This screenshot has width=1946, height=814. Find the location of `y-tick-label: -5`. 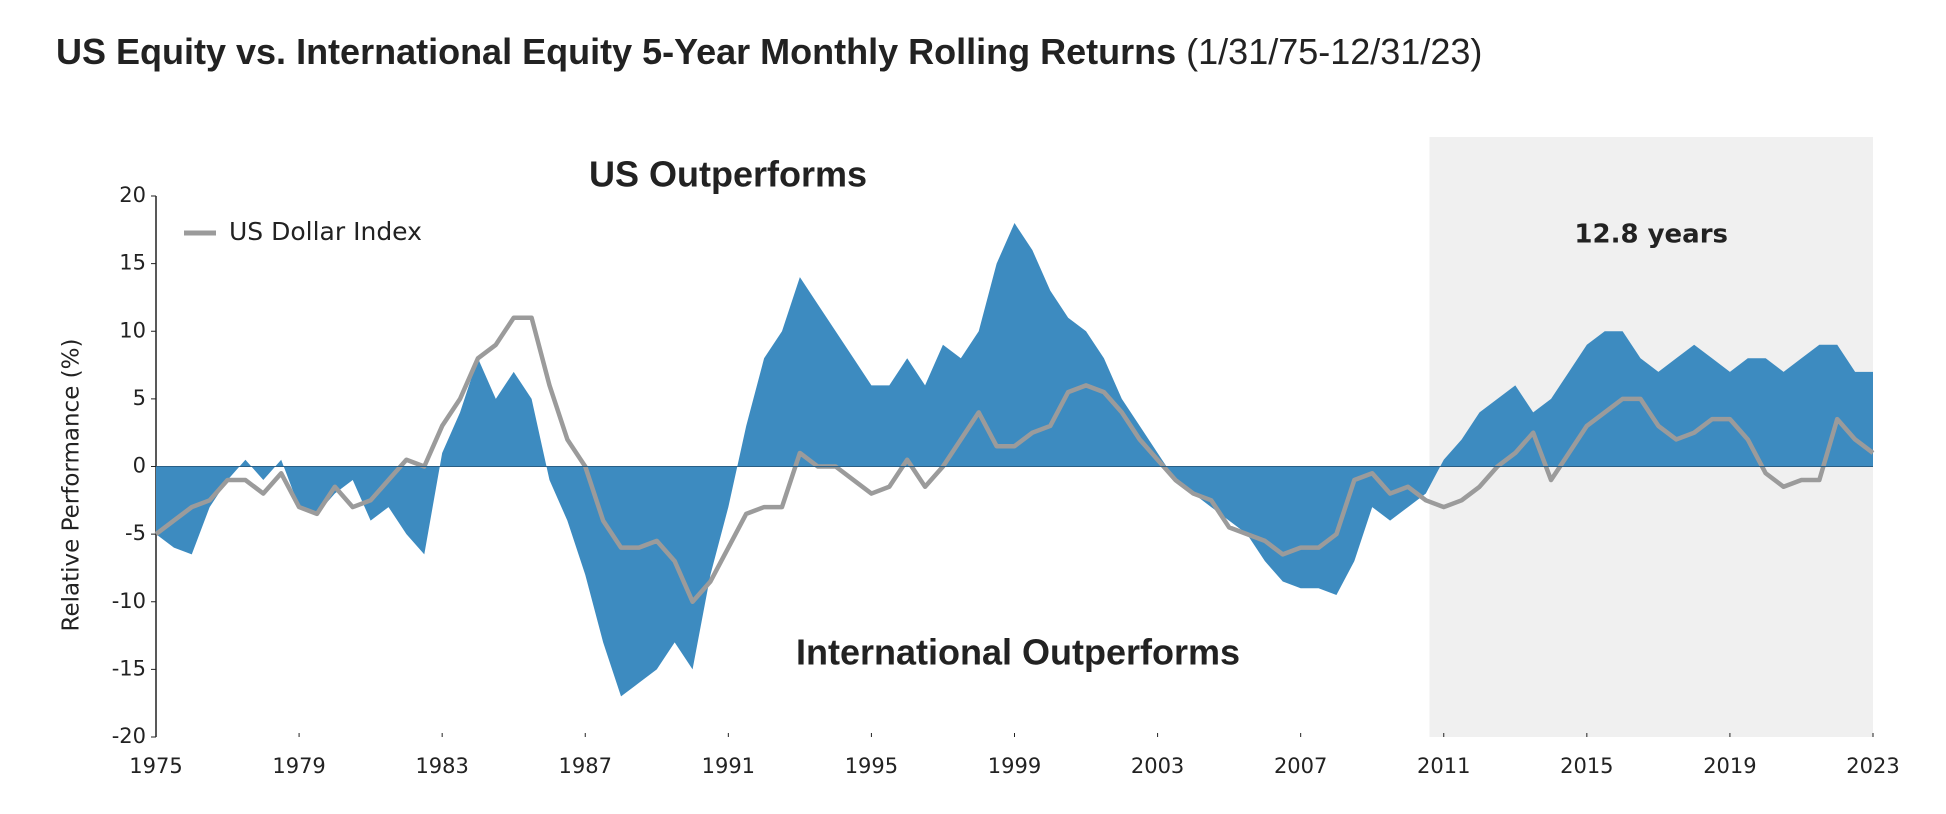

y-tick-label: -5 is located at coordinates (135, 533).